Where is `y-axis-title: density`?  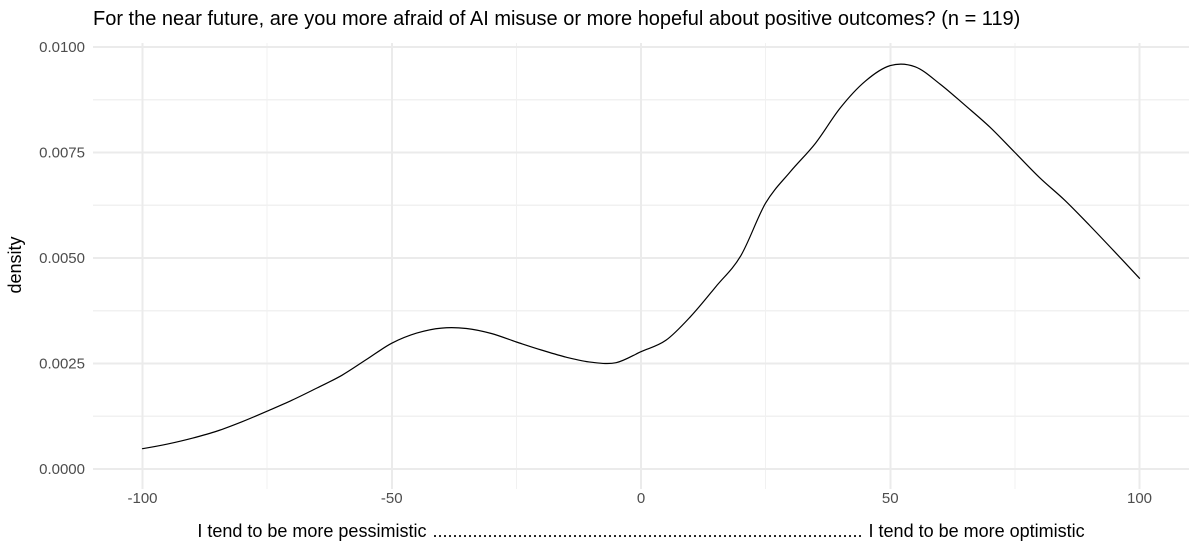
y-axis-title: density is located at coordinates (15, 265).